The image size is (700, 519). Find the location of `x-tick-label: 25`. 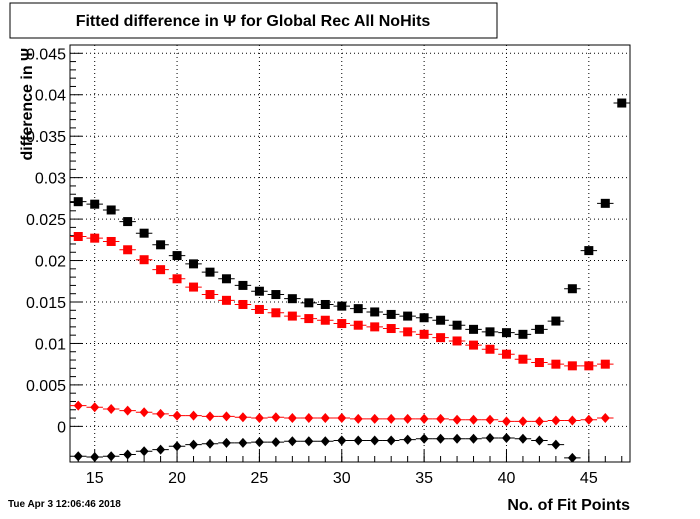

x-tick-label: 25 is located at coordinates (260, 478).